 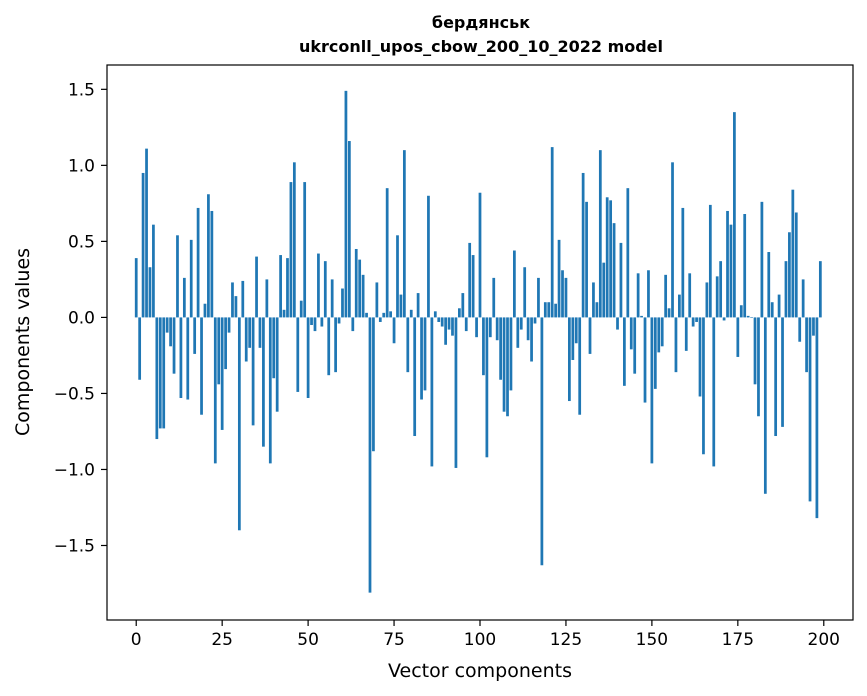 I want to click on x-tick-label: 25, so click(x=222, y=640).